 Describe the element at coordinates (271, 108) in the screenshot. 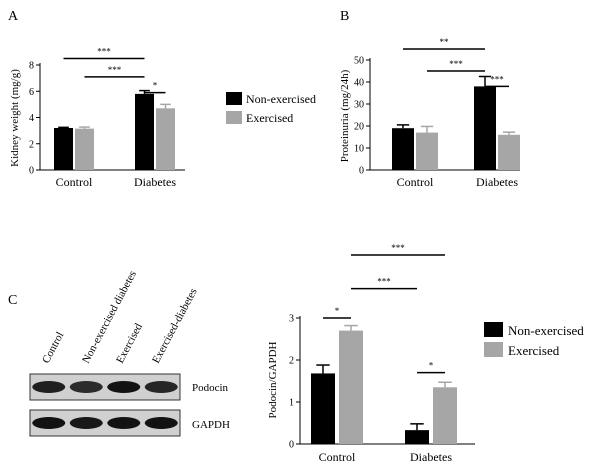

I see `legend-ab: Non-exercised Exercised` at that location.